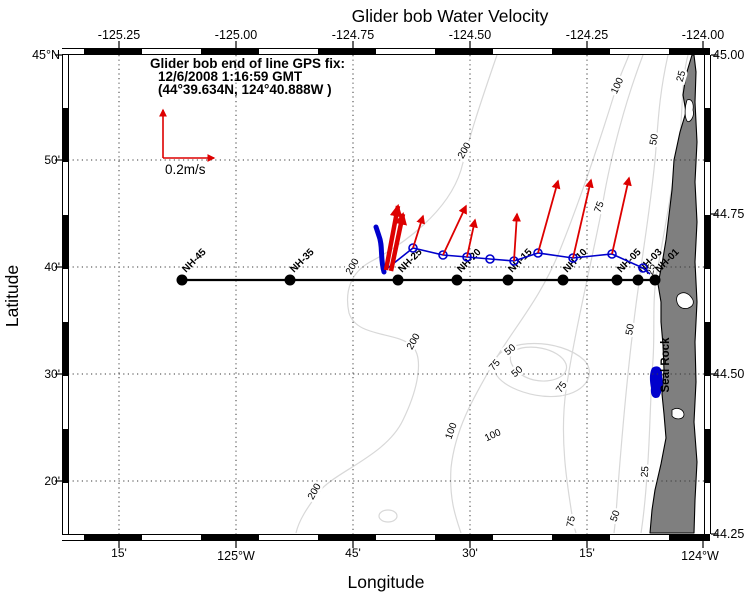 Image resolution: width=750 pixels, height=612 pixels. What do you see at coordinates (728, 214) in the screenshot?
I see `right-tick-1: 44.75` at bounding box center [728, 214].